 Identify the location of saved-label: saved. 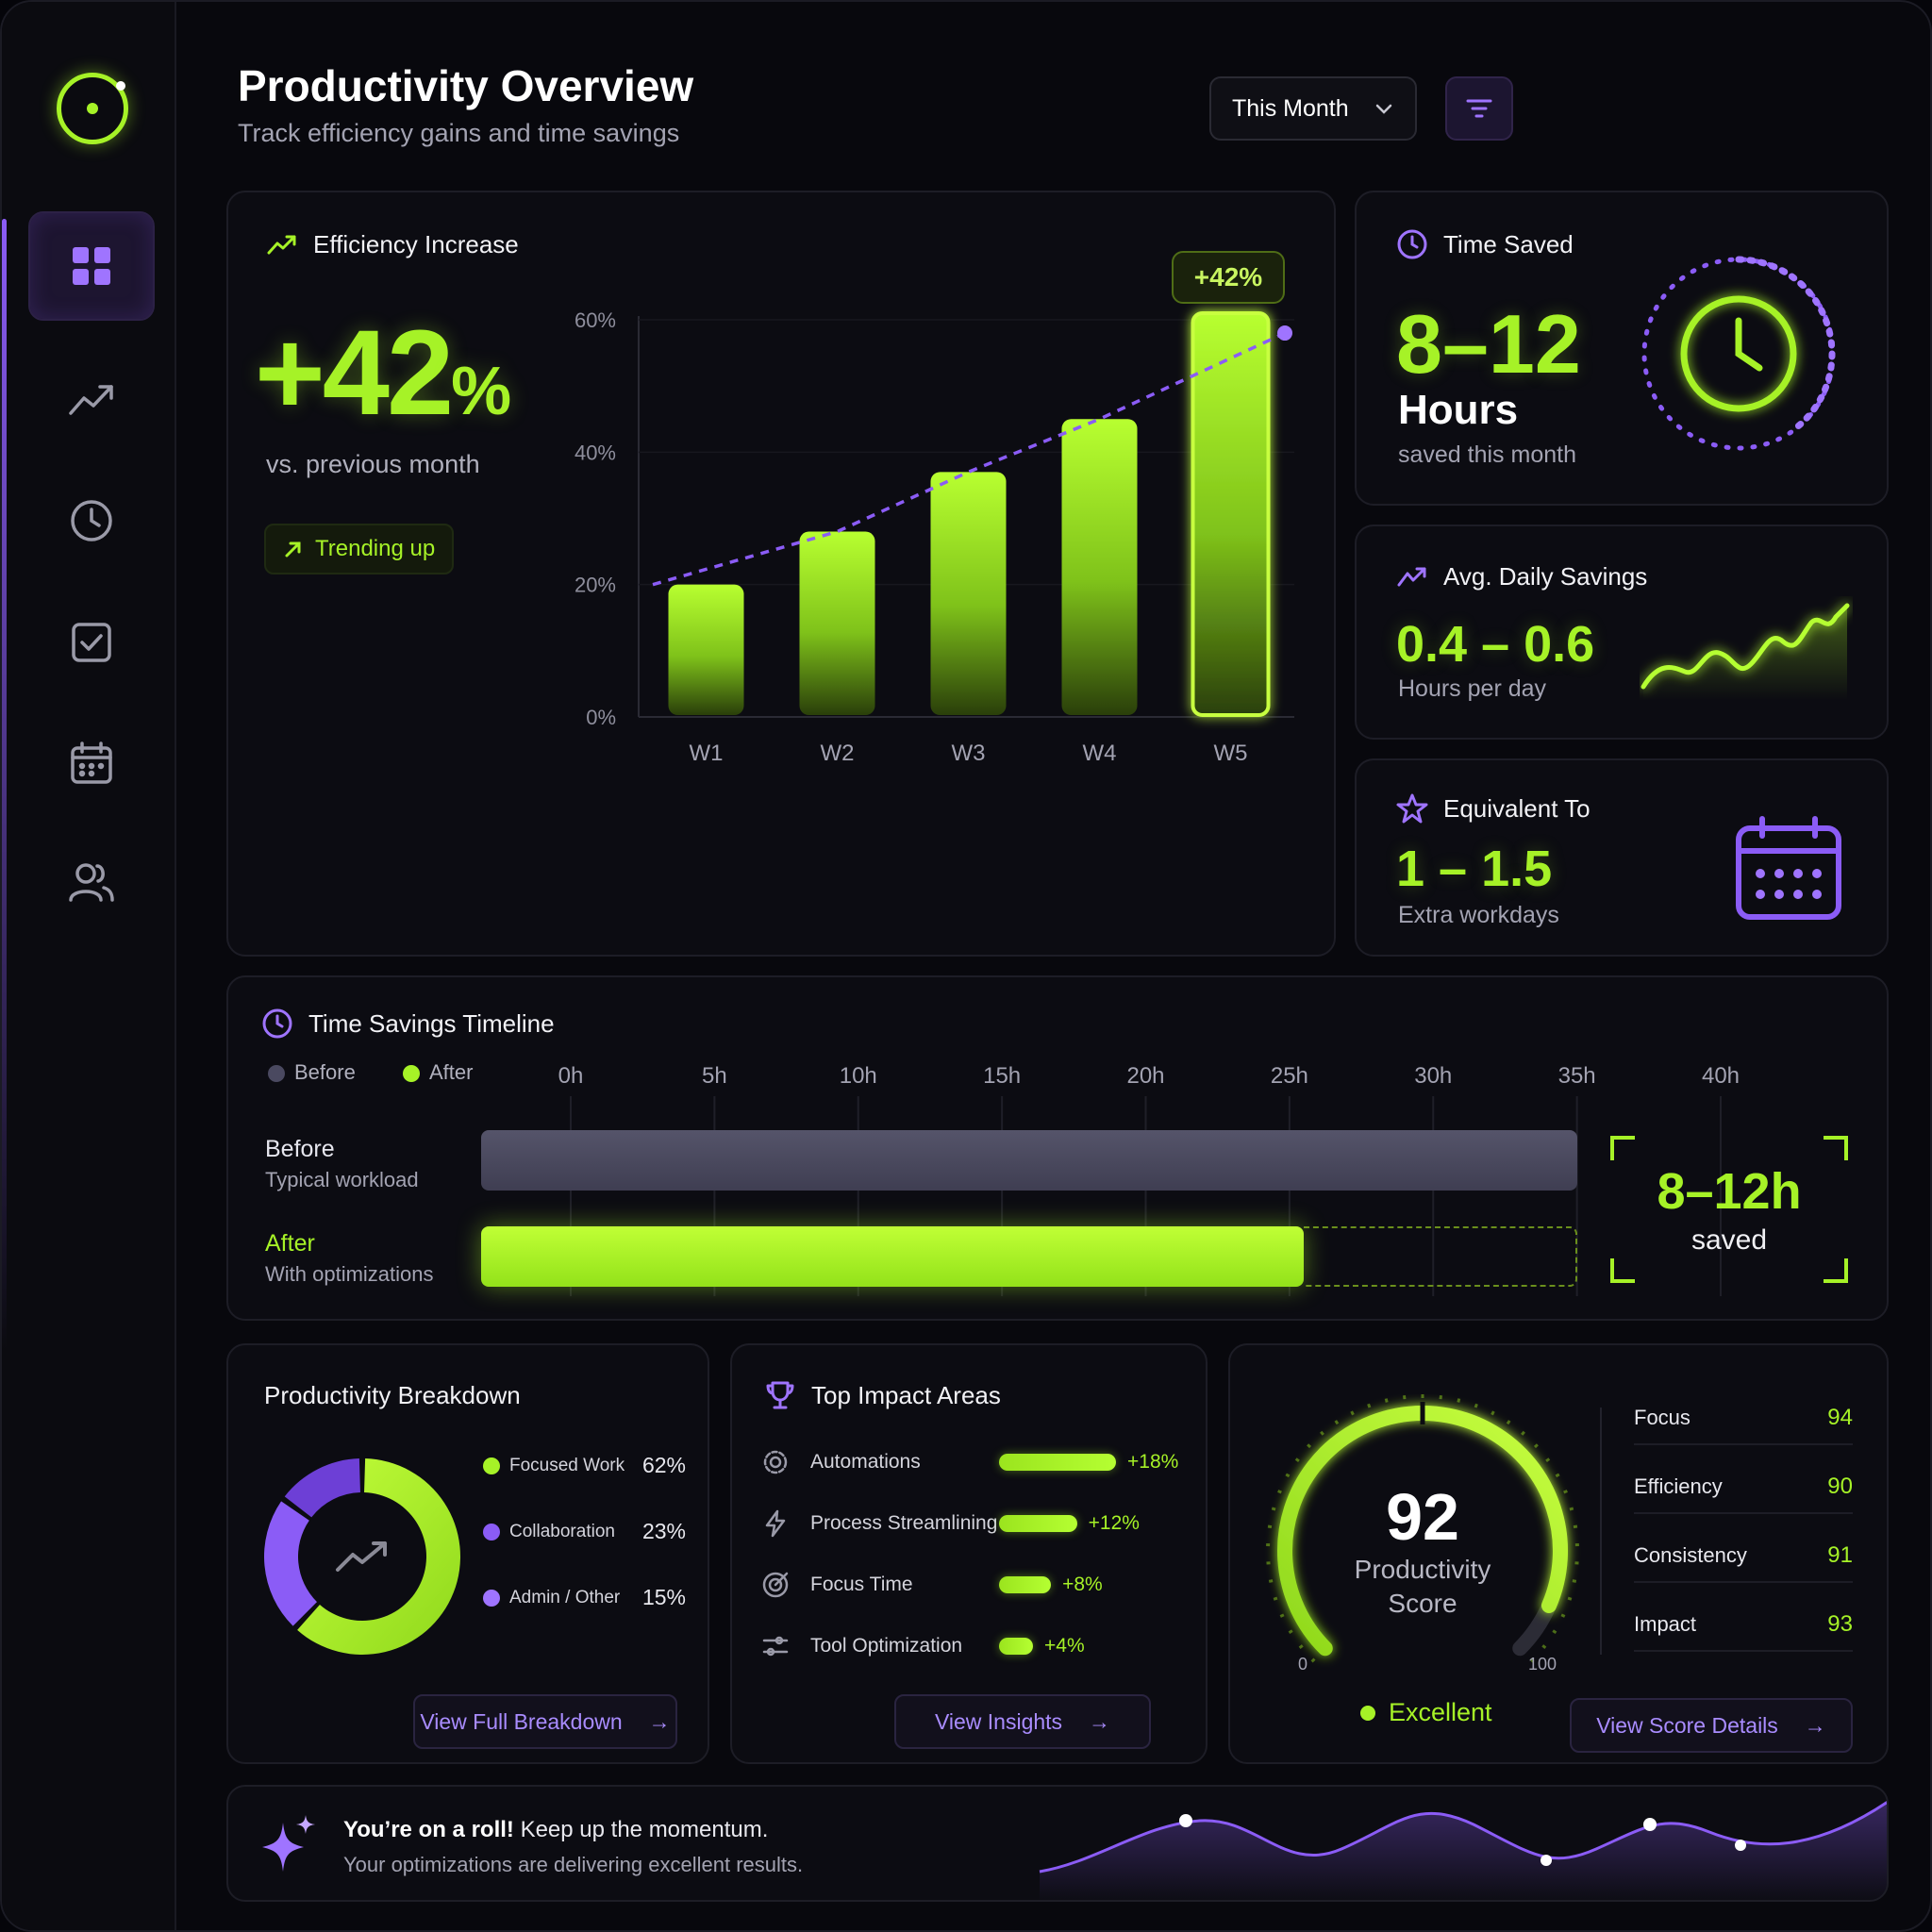
(1729, 1240).